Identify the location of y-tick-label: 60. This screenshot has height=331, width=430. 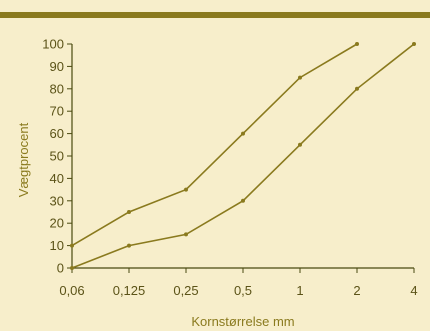
(57, 133).